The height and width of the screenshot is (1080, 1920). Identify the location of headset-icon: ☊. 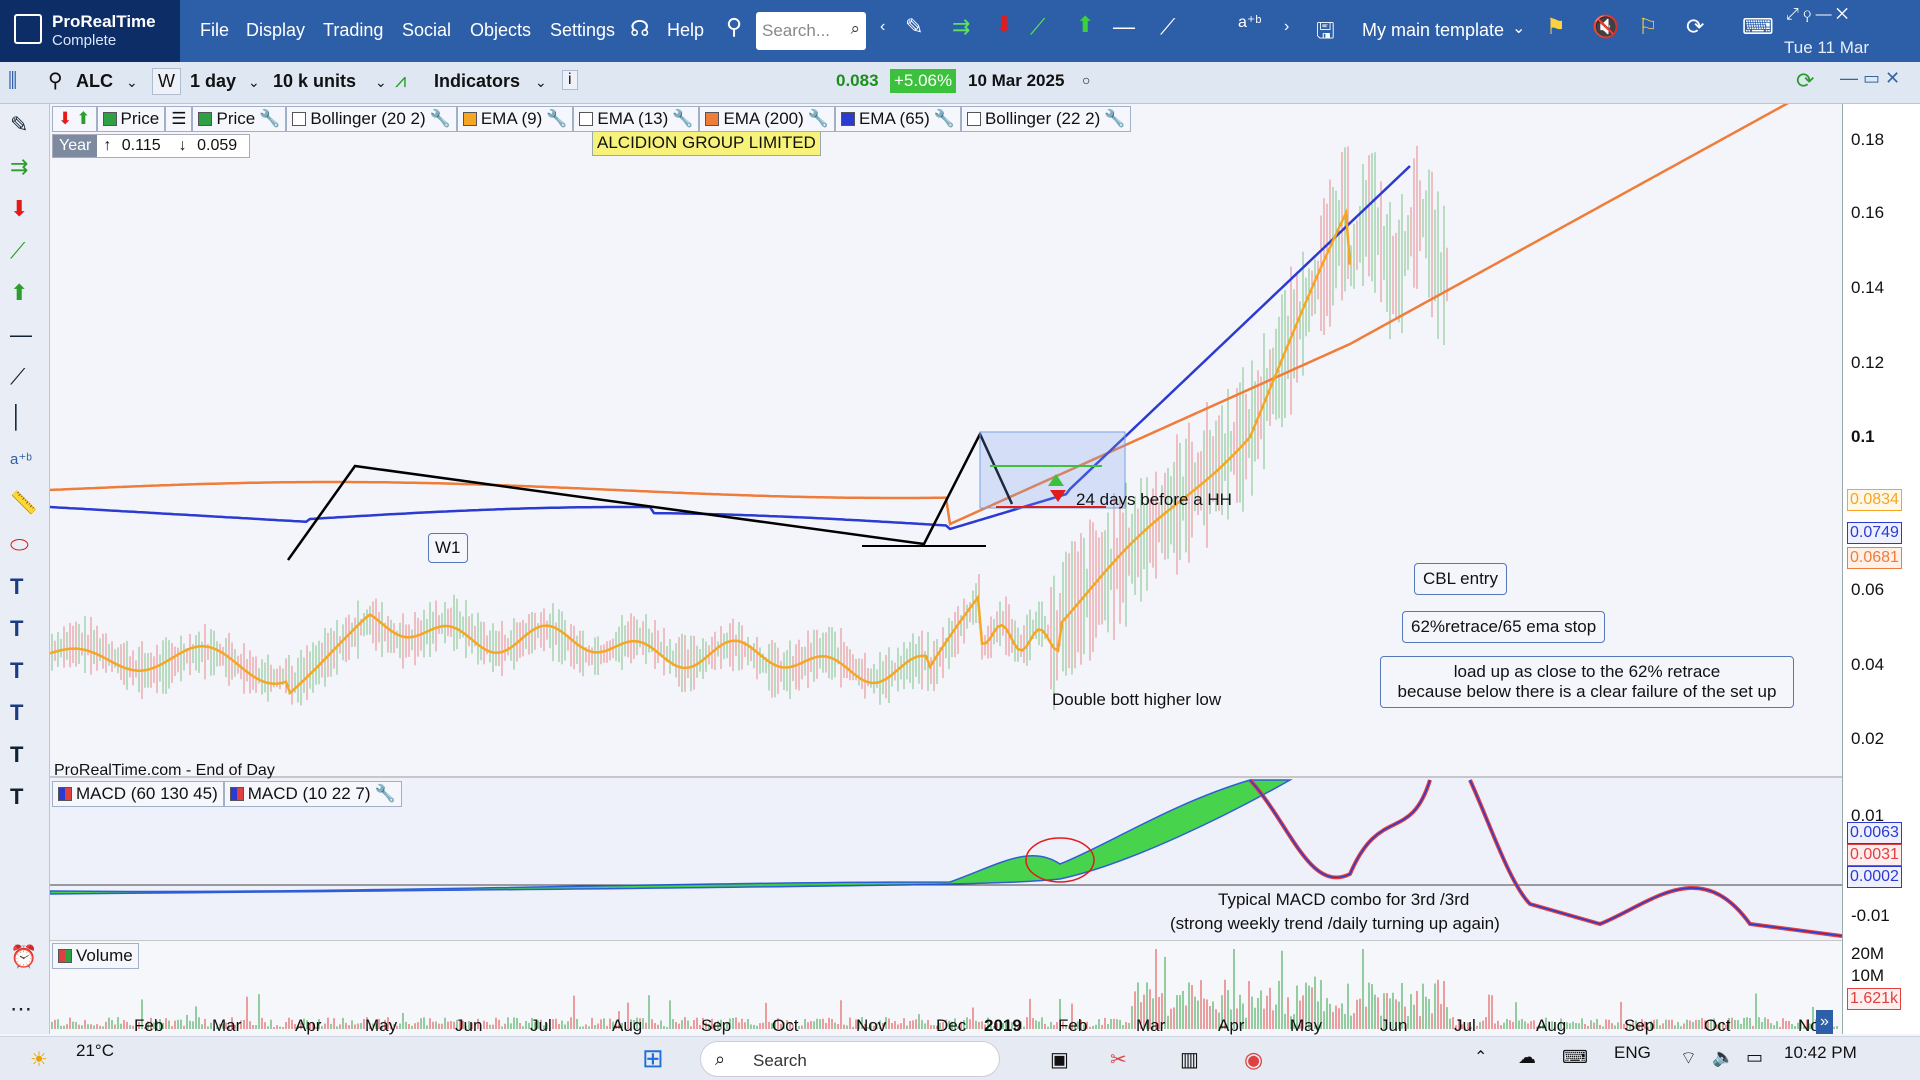
(640, 28).